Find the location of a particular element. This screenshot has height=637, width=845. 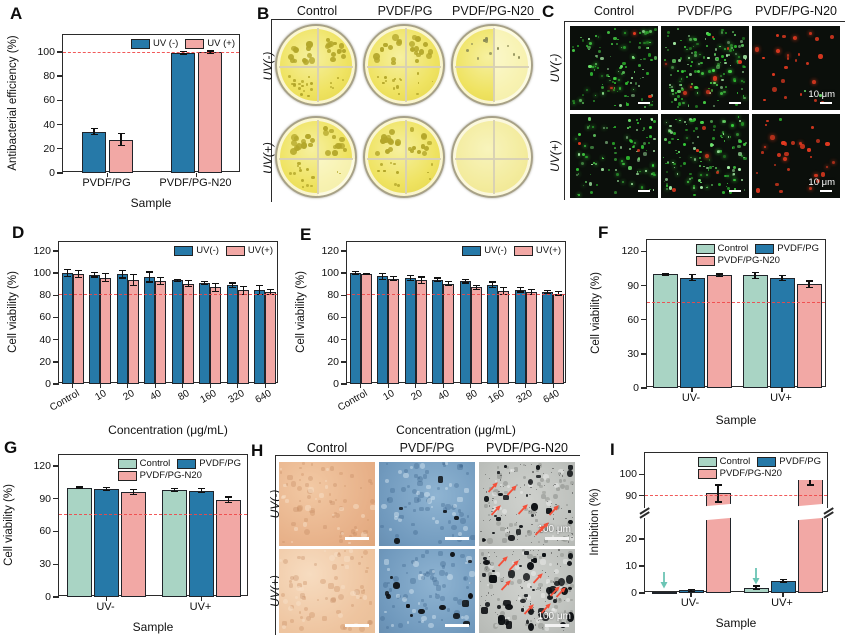

legend-item: UV (-) is located at coordinates (154, 43).